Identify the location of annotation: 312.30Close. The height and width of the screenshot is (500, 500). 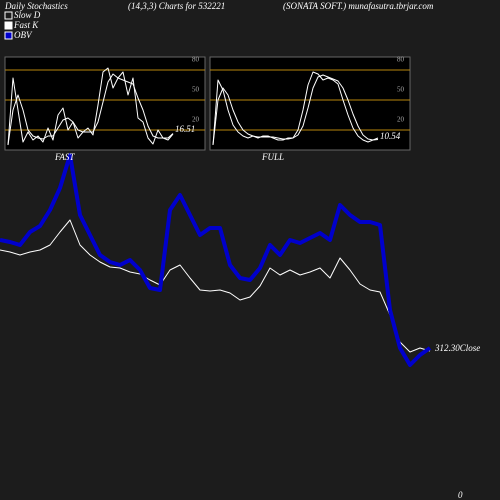
(457, 348).